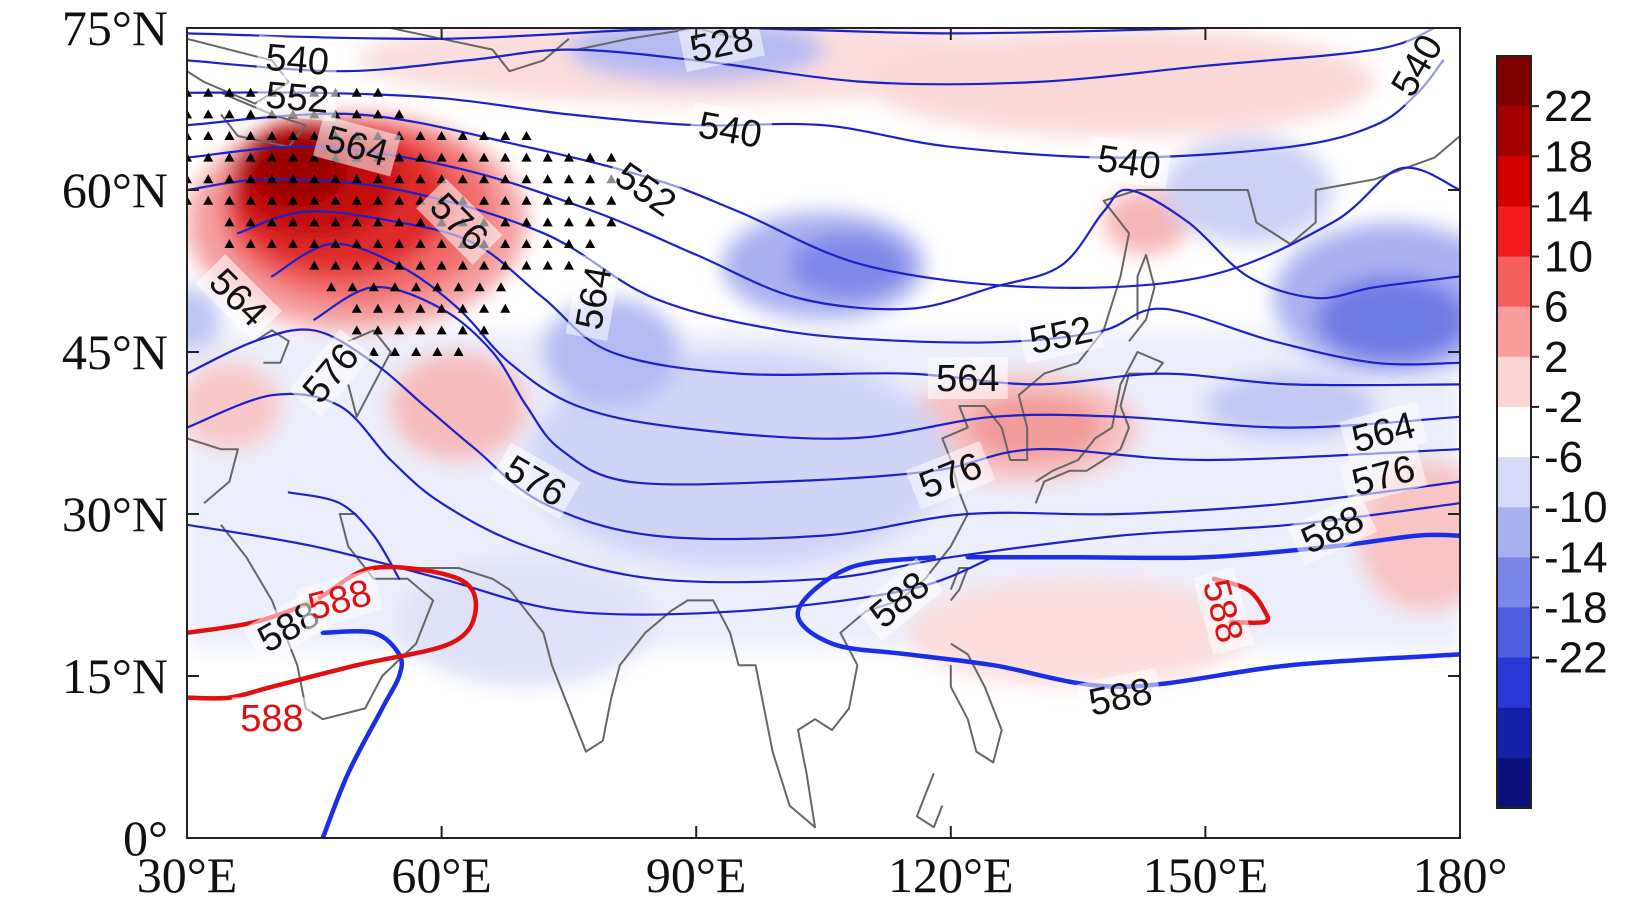  I want to click on y-tick-label: 15°N, so click(115, 676).